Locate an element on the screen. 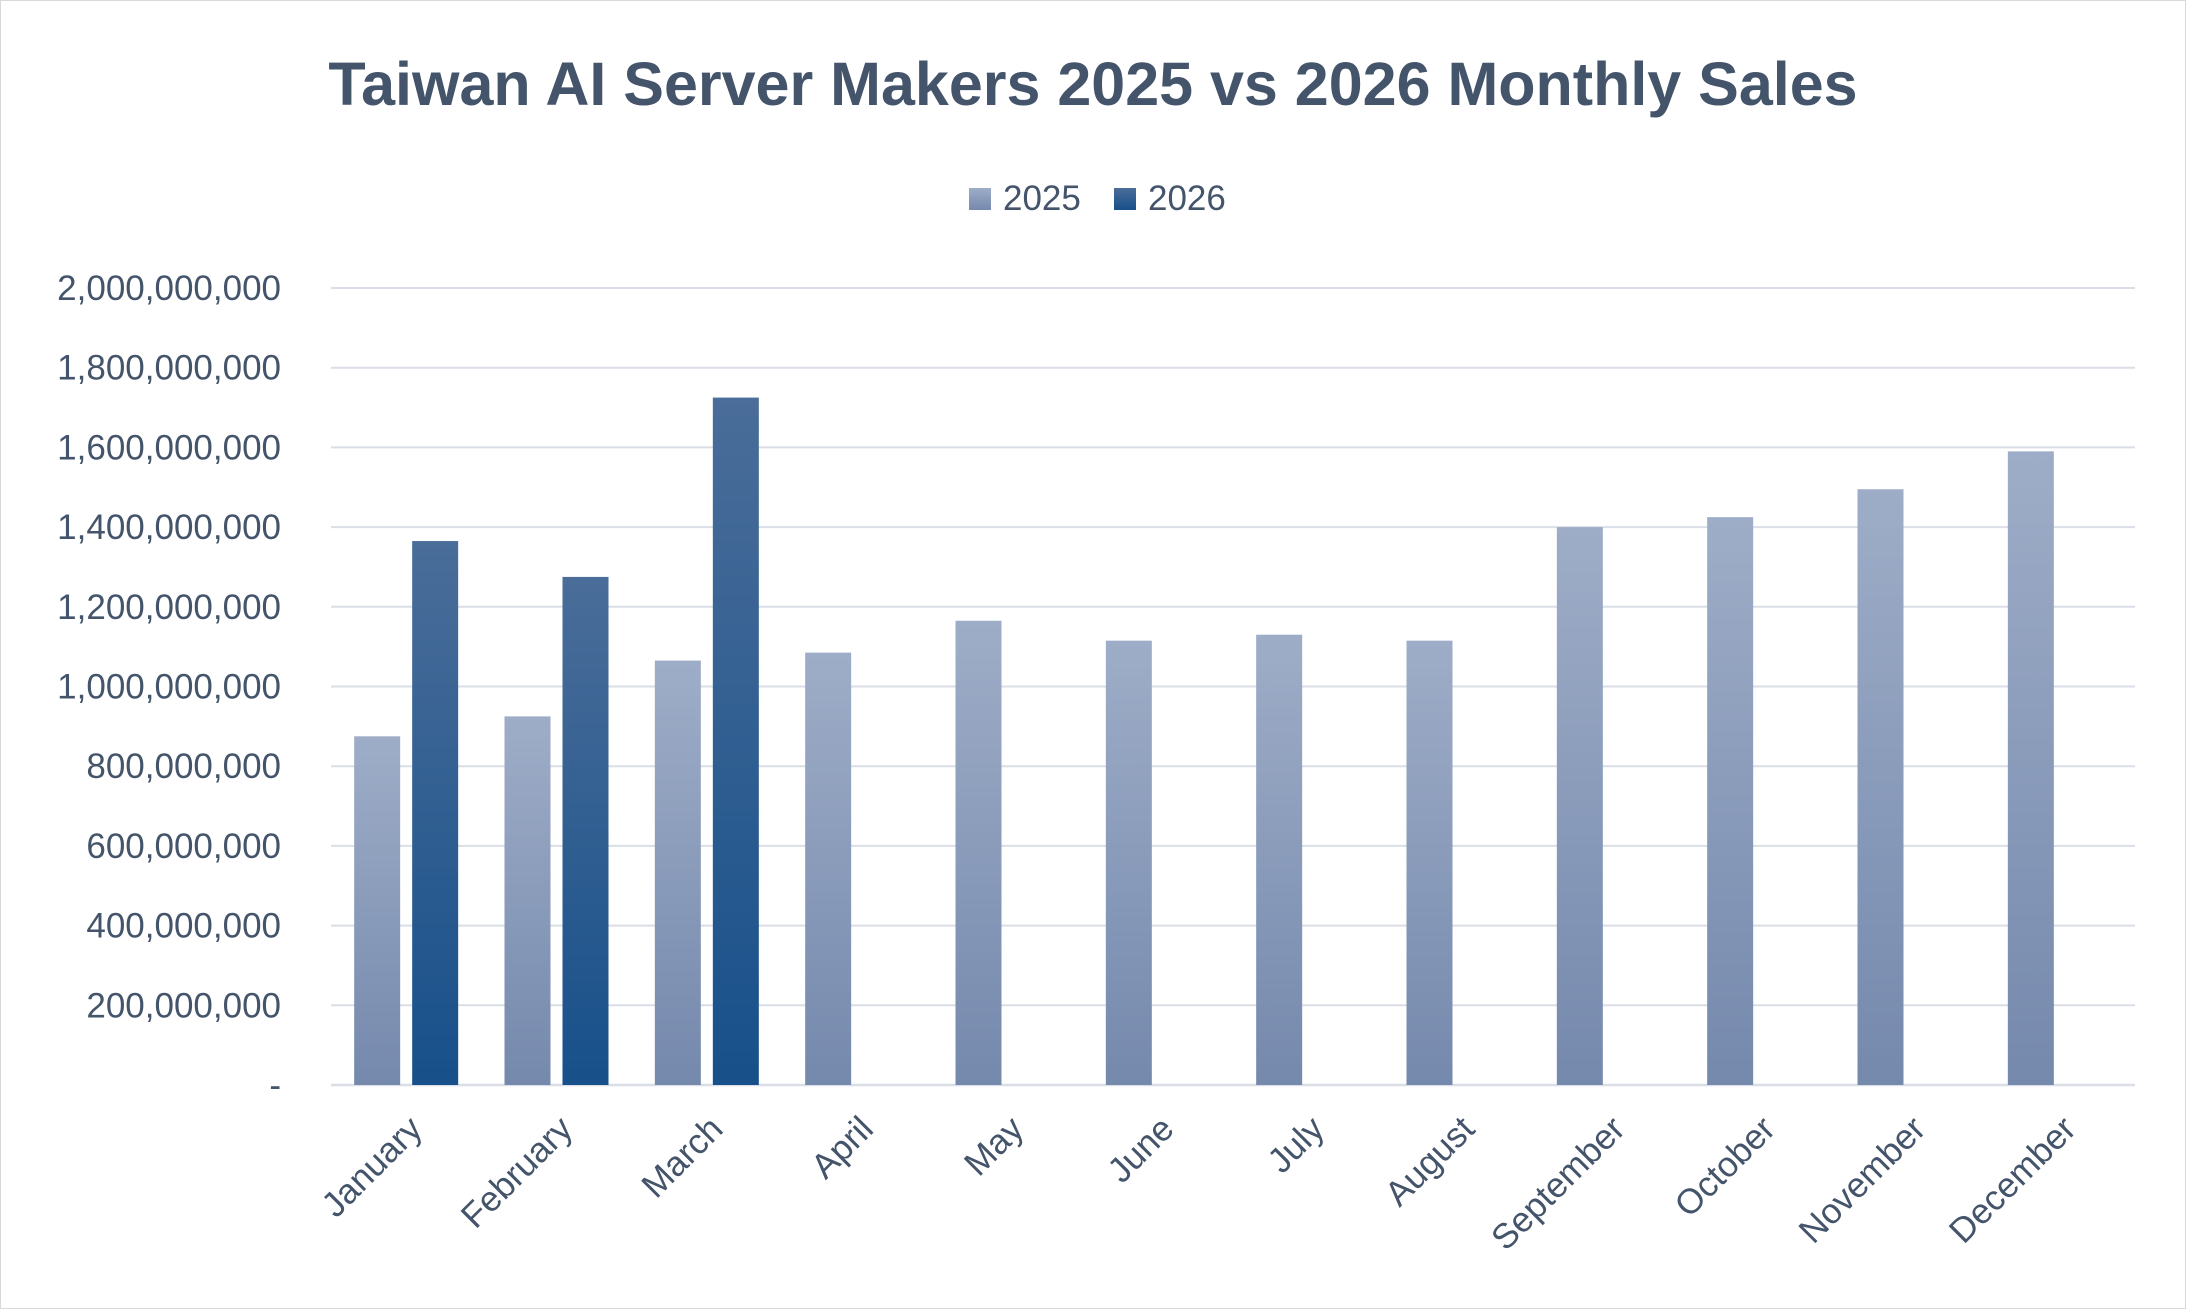 This screenshot has height=1309, width=2186. bar-2025-june is located at coordinates (1128, 862).